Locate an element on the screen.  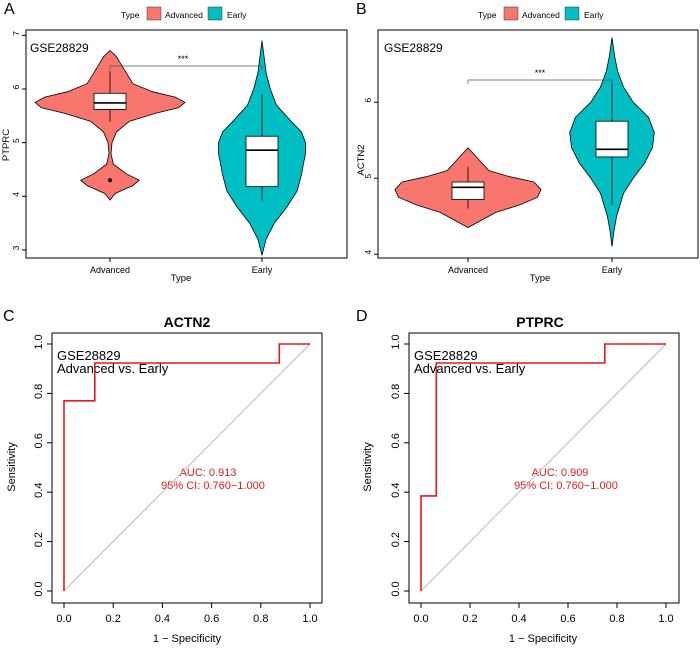
violin-advanced is located at coordinates (110, 125).